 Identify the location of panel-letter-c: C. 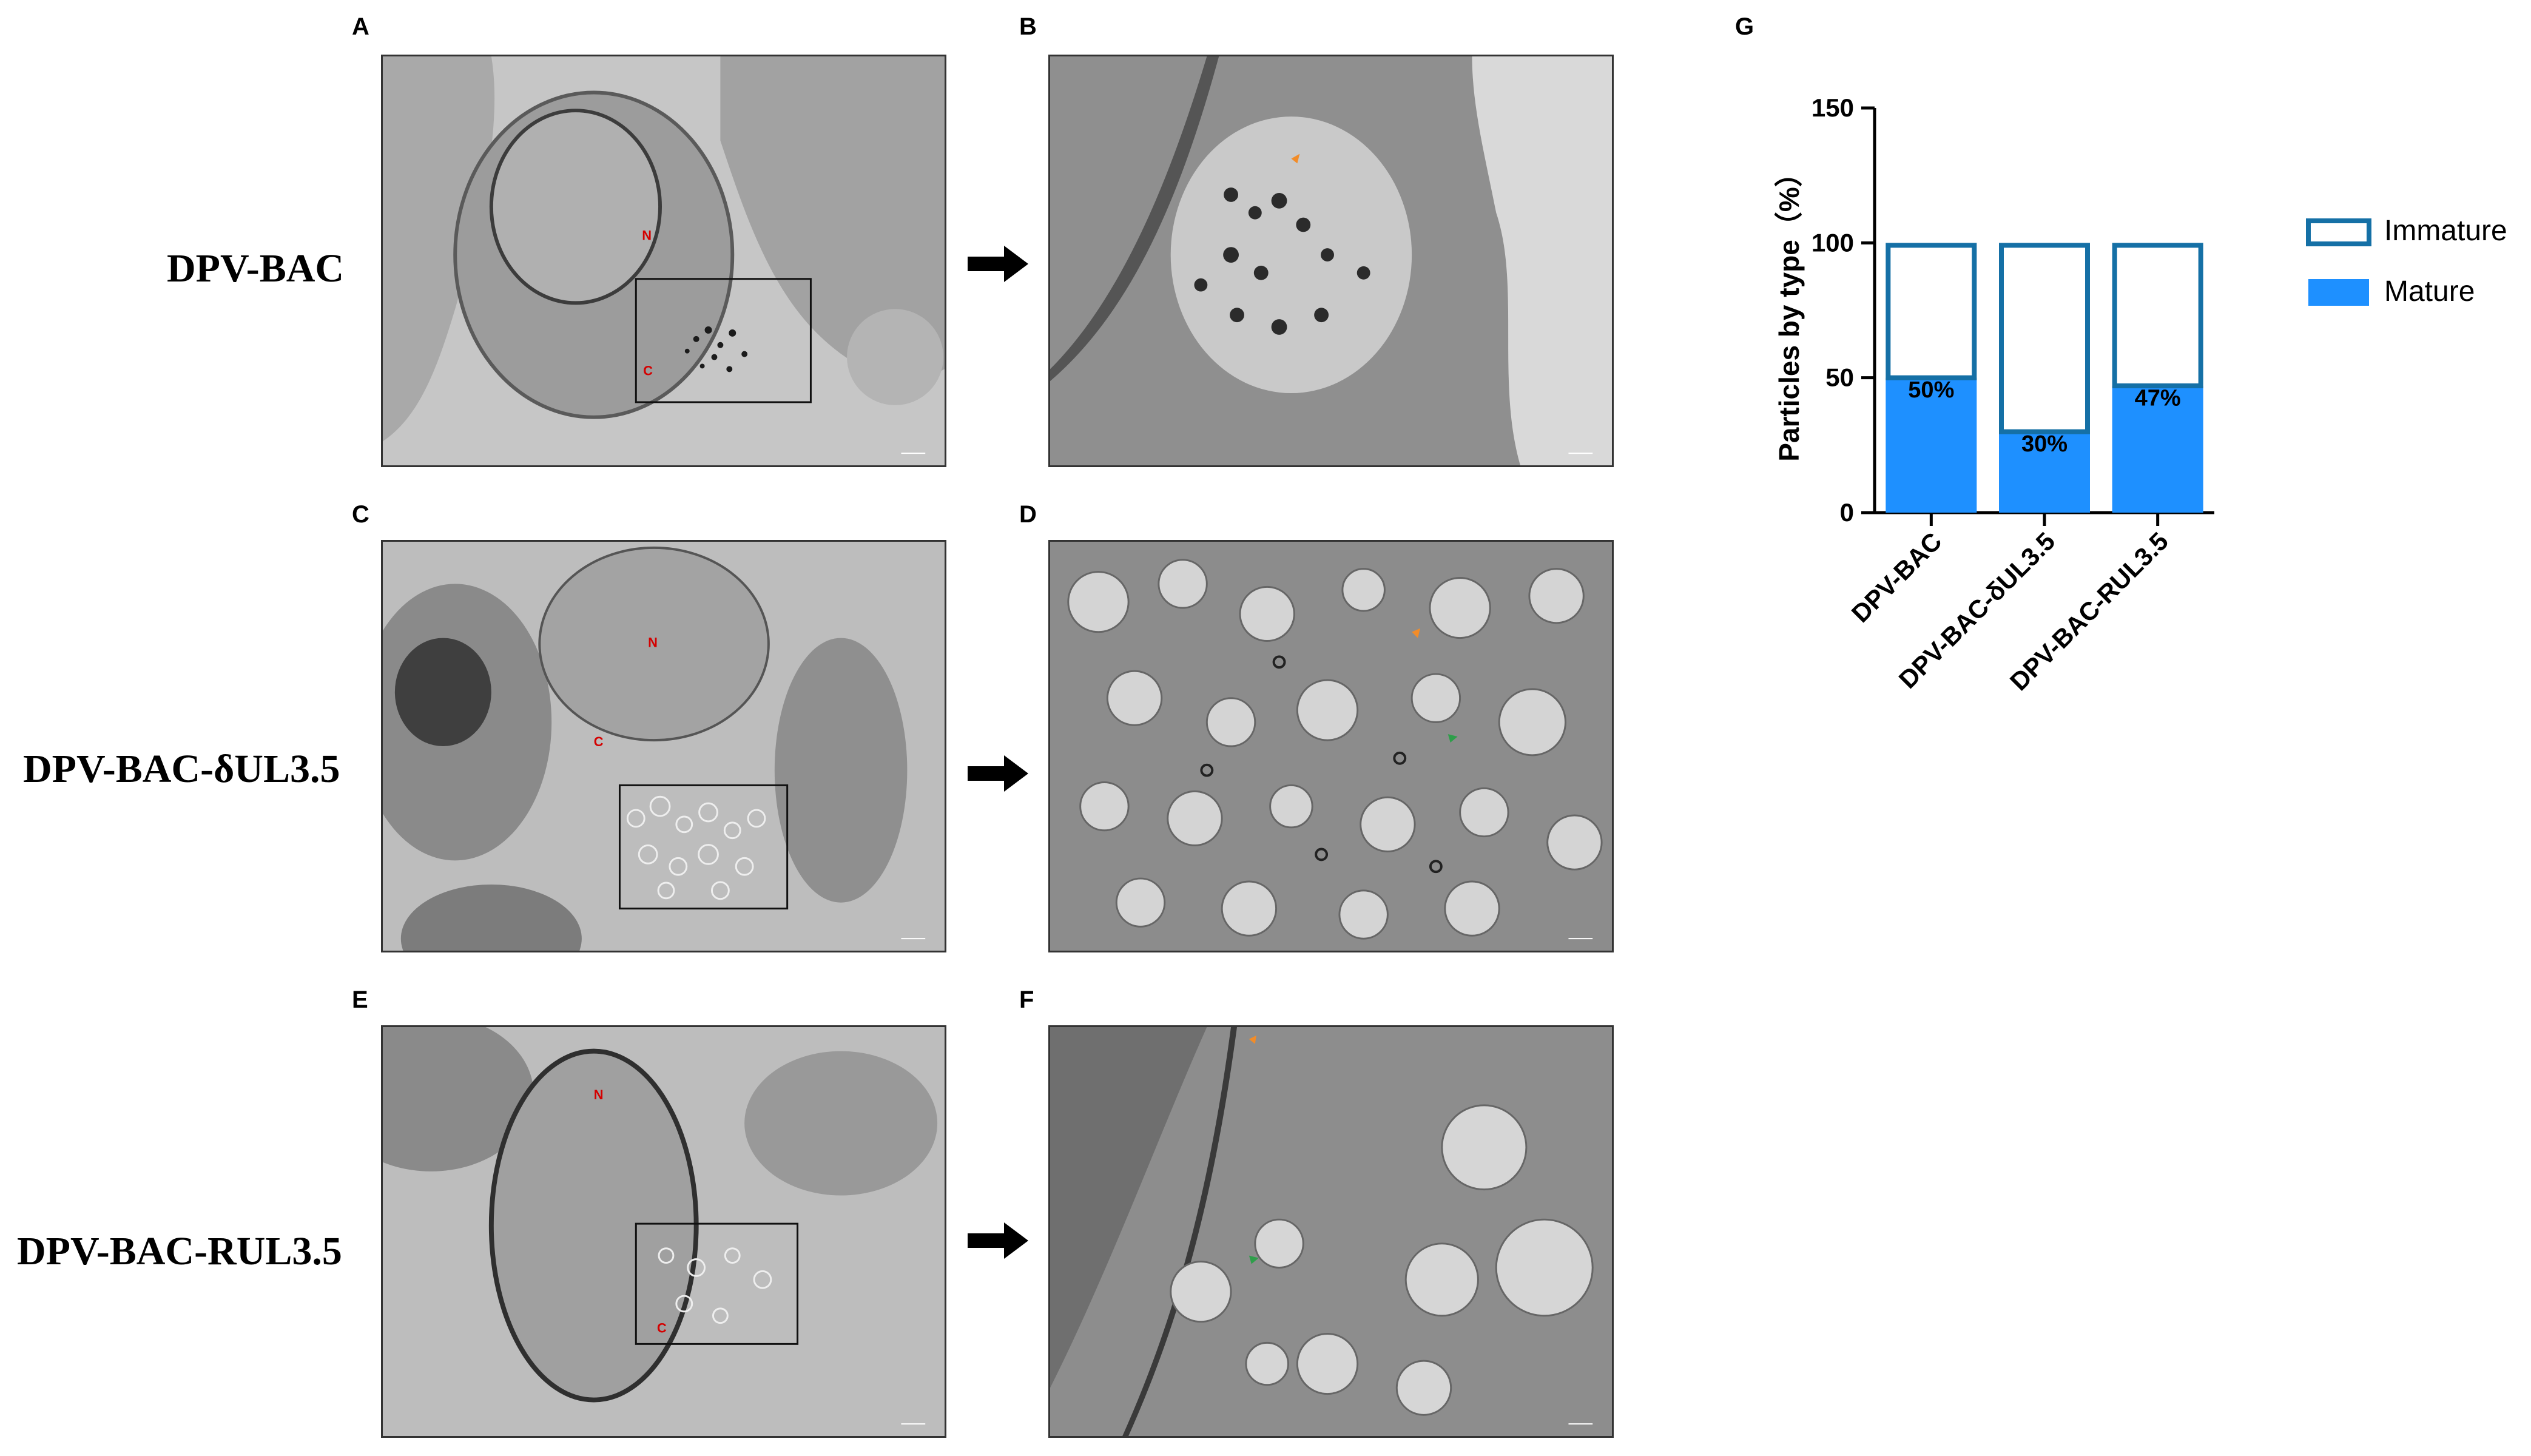
(360, 514).